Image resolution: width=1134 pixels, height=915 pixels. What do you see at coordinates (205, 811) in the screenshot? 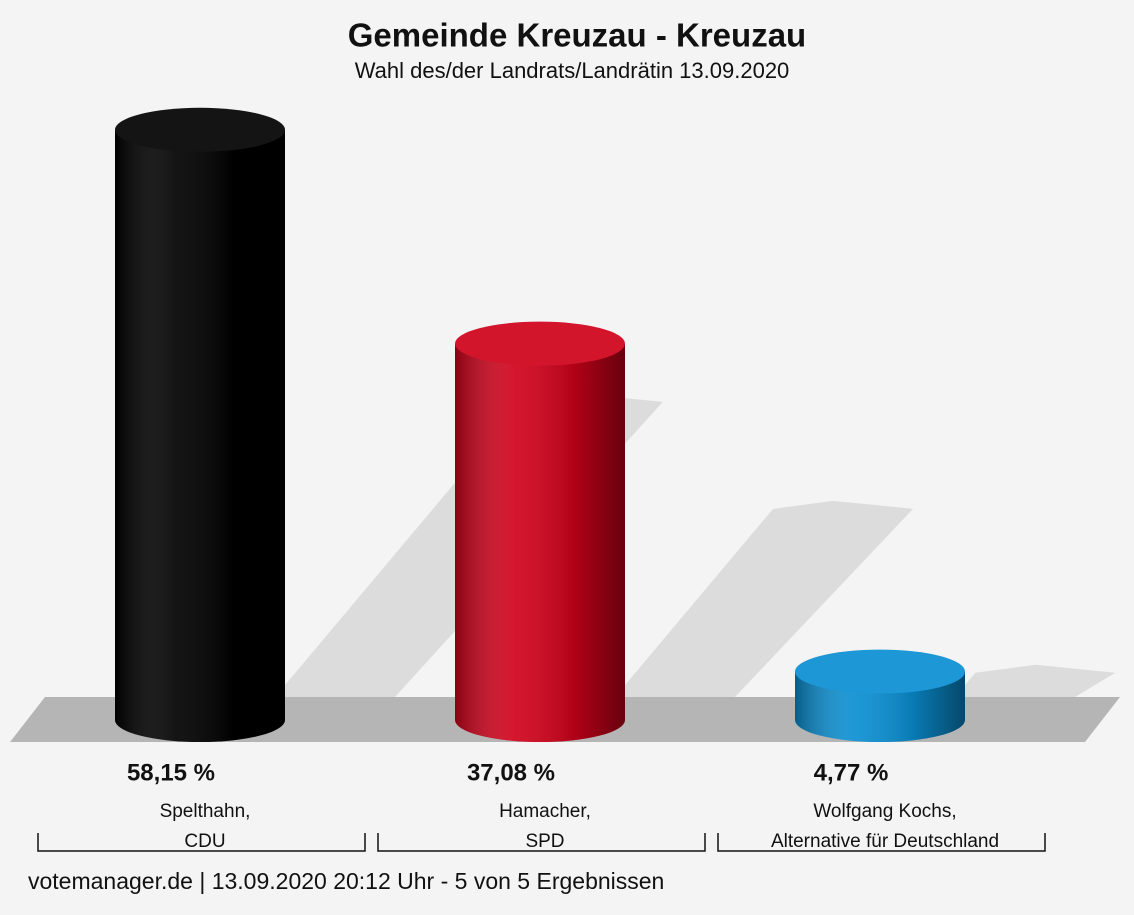
I see `category-label: Spelthahn,` at bounding box center [205, 811].